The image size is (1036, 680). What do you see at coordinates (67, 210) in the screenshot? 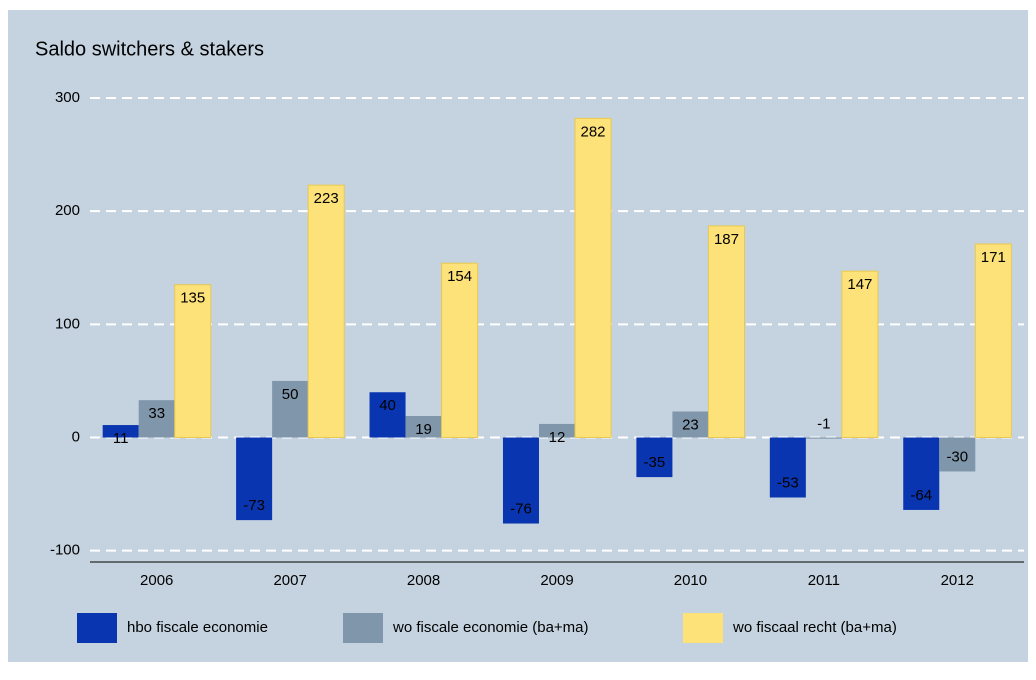
I see `y-tick-label: 200` at bounding box center [67, 210].